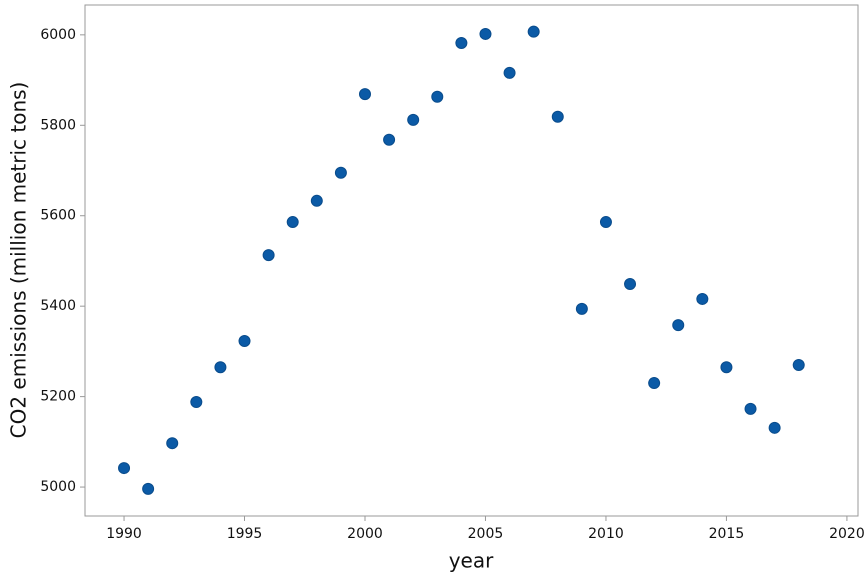 This screenshot has height=575, width=868. Describe the element at coordinates (365, 534) in the screenshot. I see `x-tick-label: 2000` at that location.